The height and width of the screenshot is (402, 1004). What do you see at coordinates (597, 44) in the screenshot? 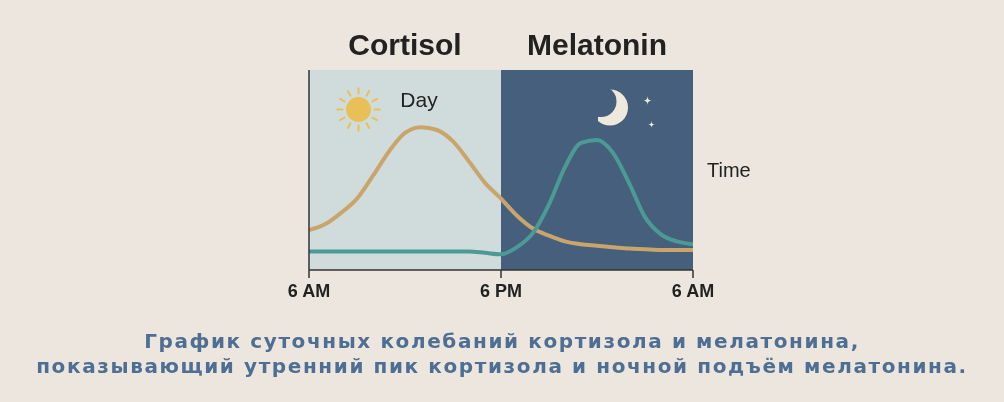
I see `text: Melatonin` at bounding box center [597, 44].